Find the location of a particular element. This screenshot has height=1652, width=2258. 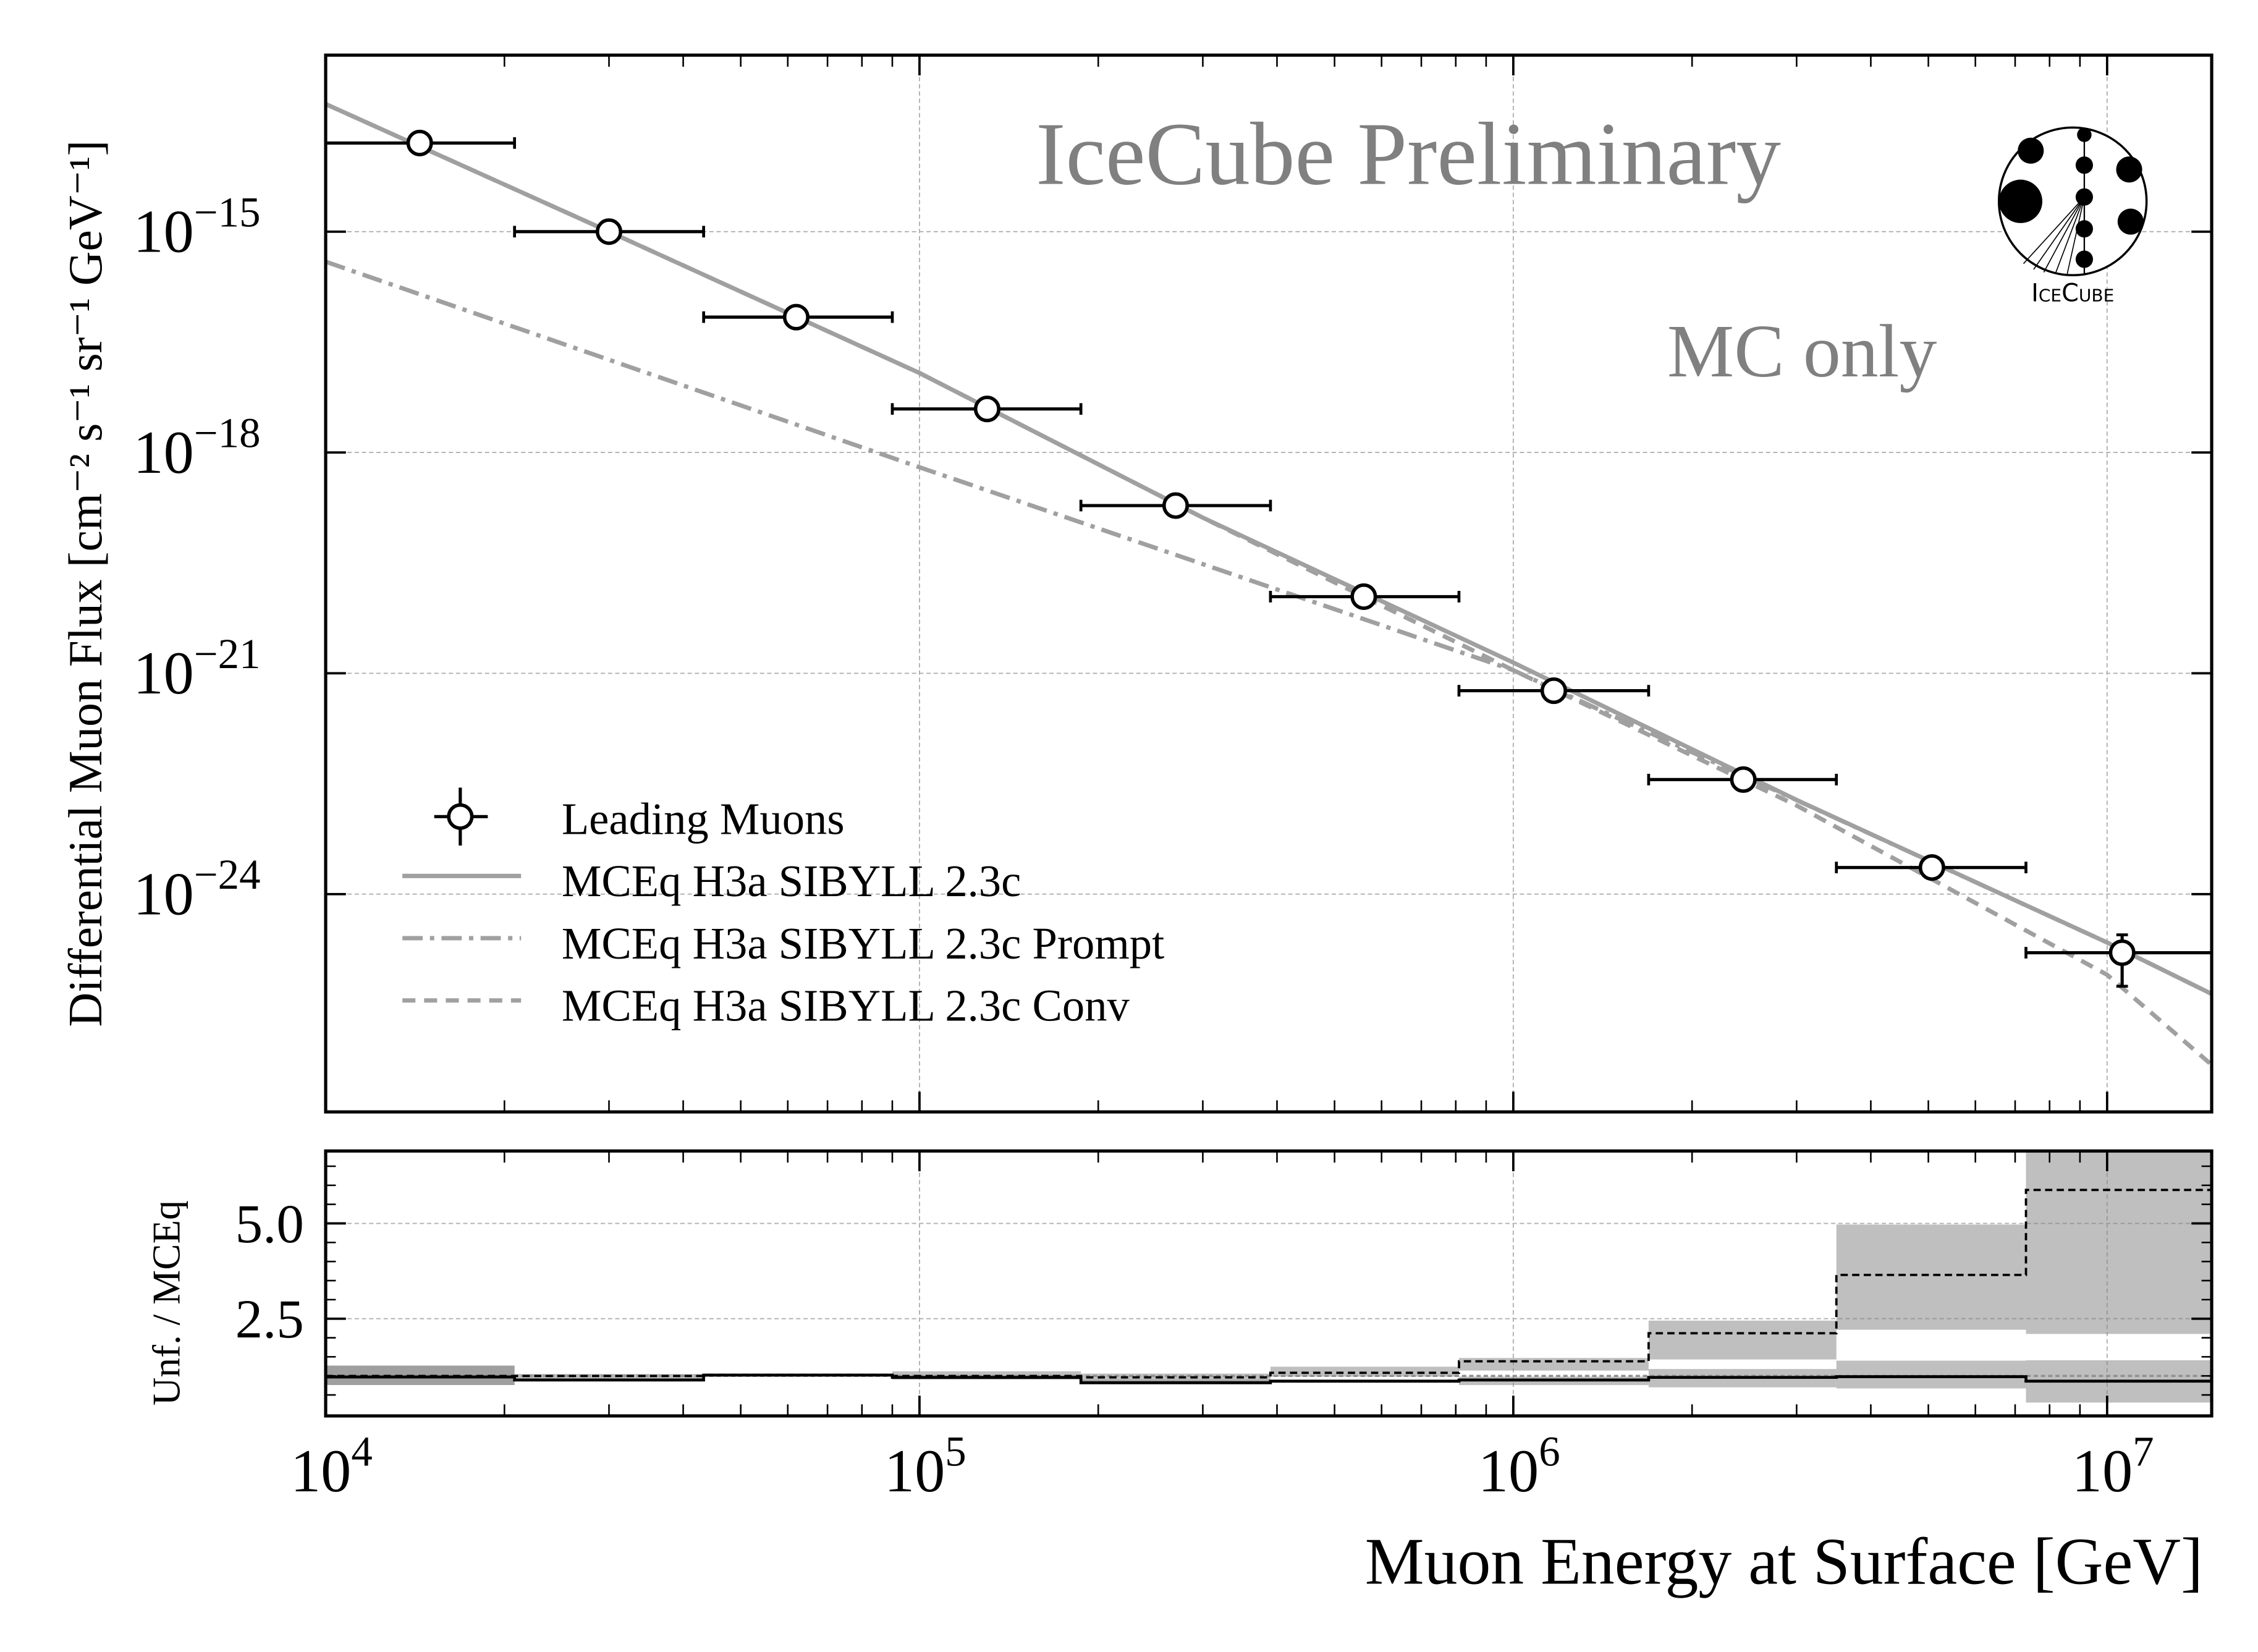

logo-text: IceCube is located at coordinates (2072, 293).